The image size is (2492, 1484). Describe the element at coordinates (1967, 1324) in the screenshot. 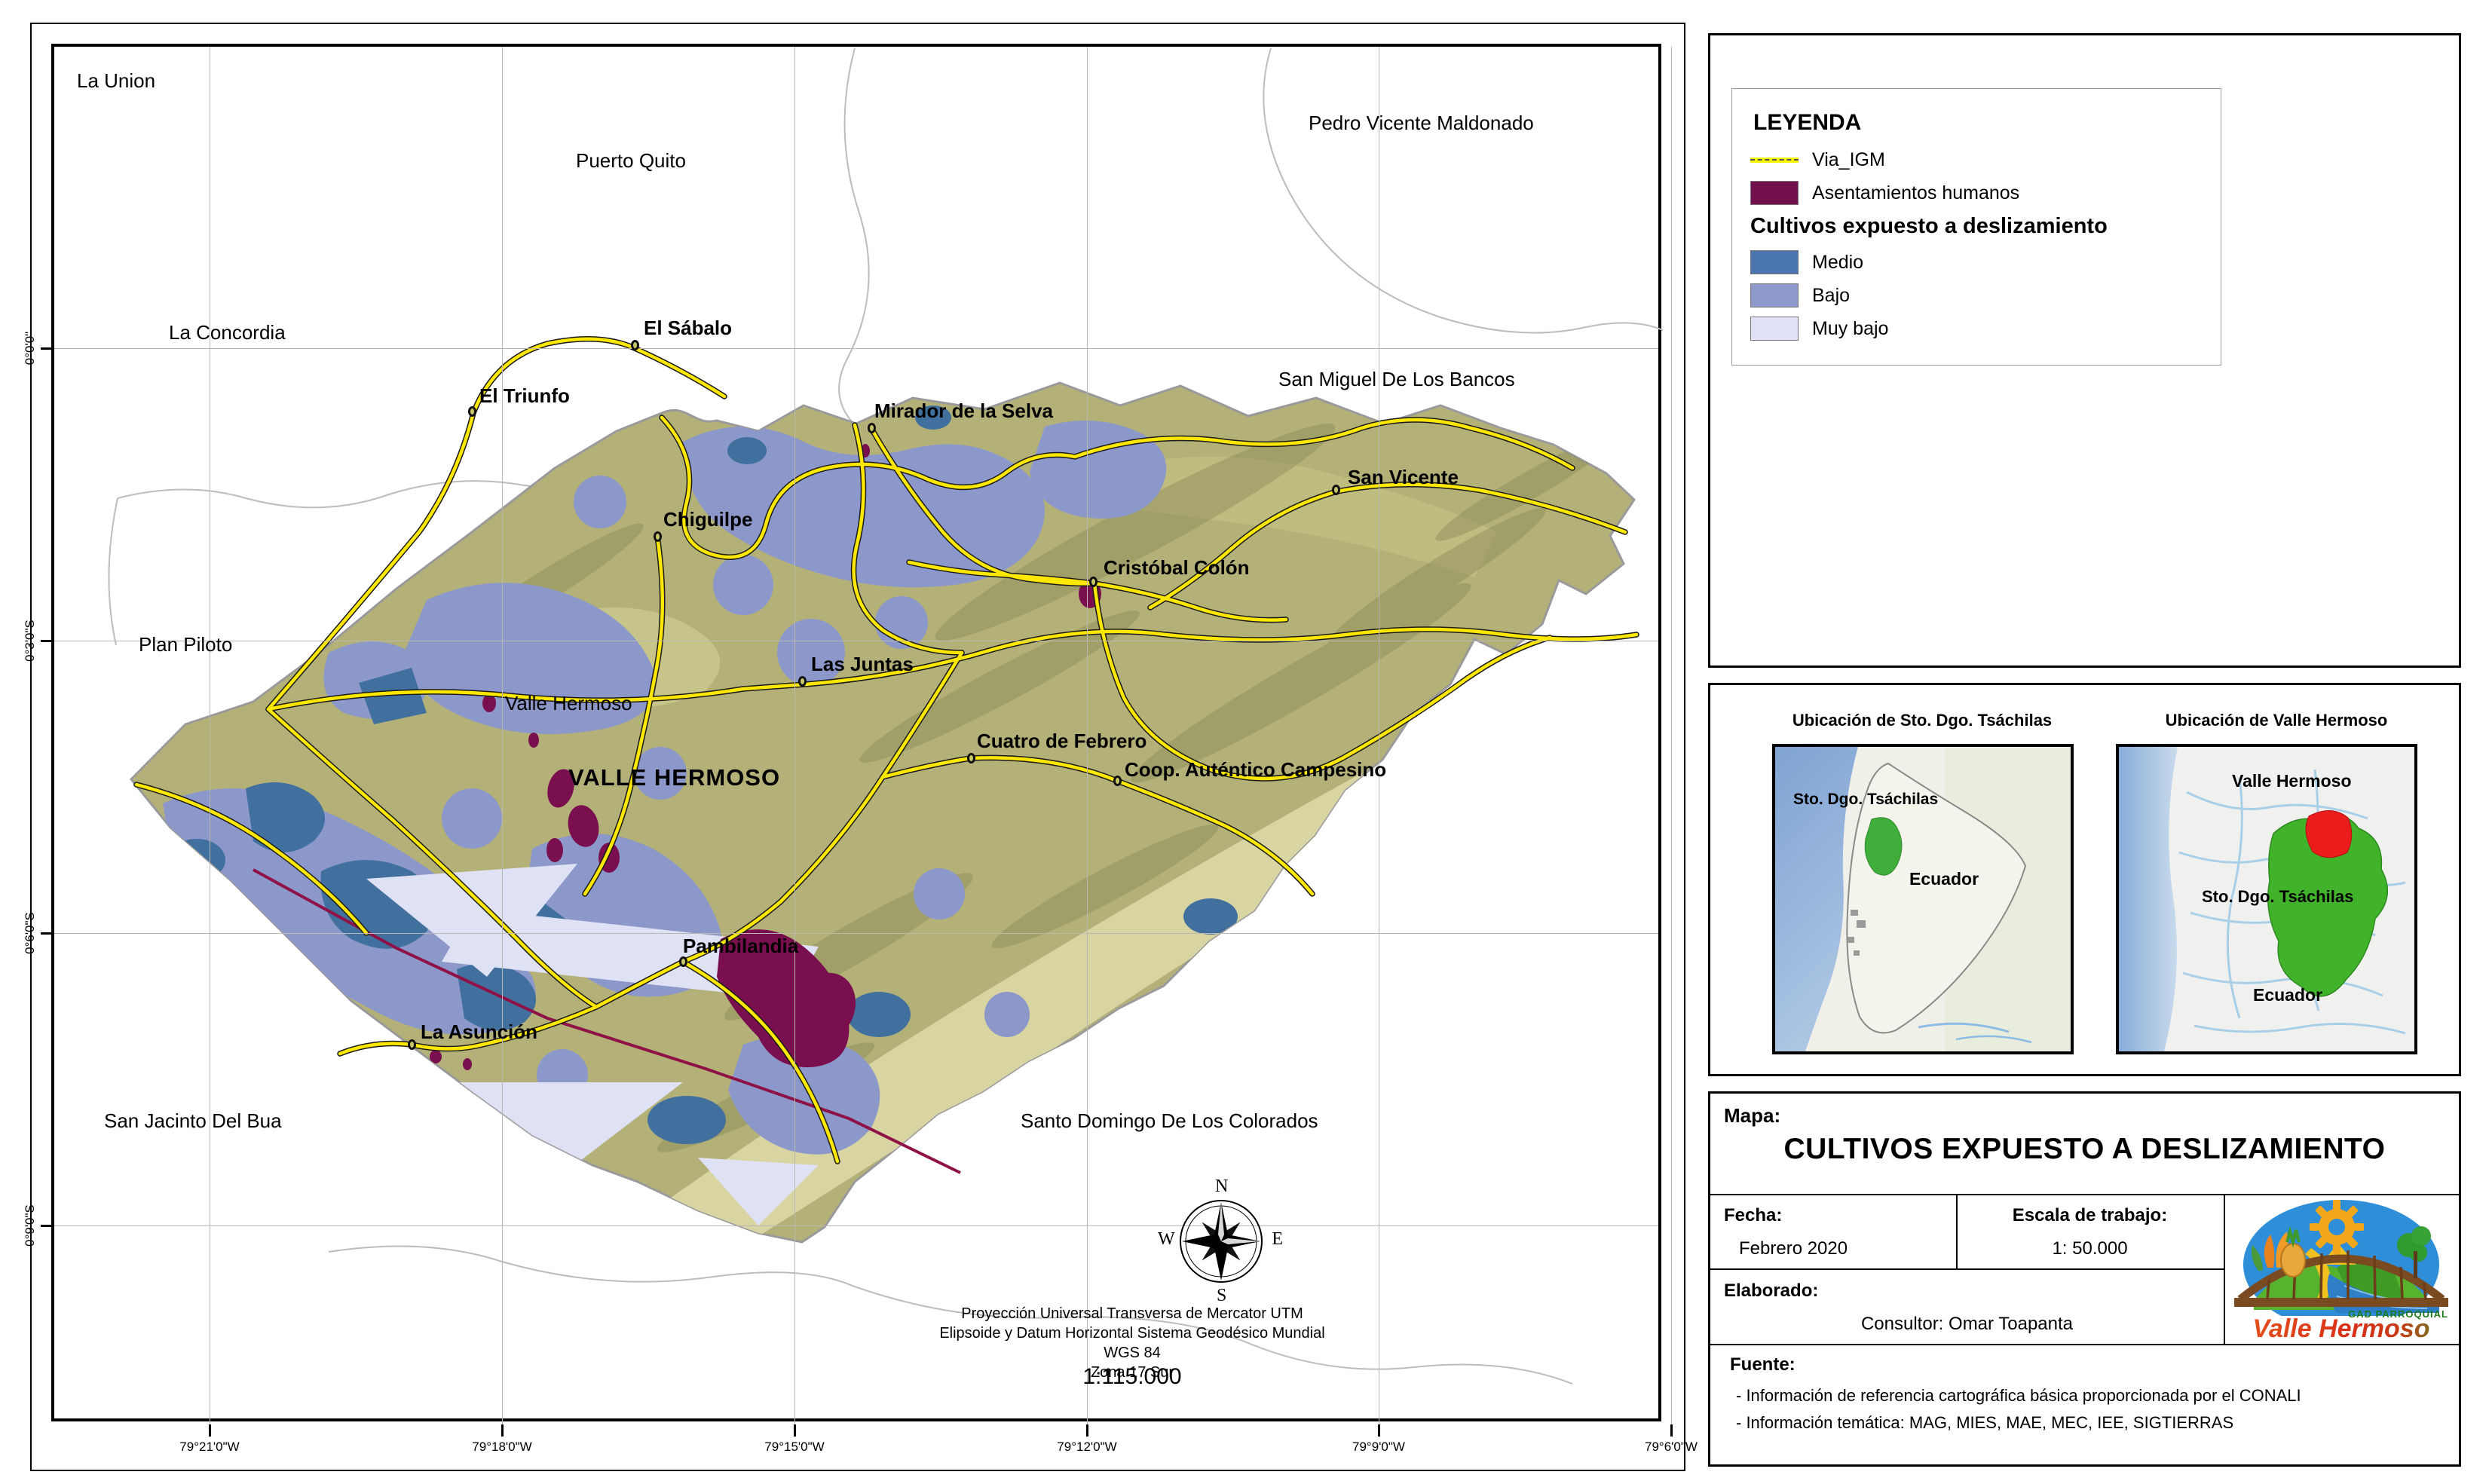

I see `elaborado-value: Consultor: Omar Toapanta` at that location.